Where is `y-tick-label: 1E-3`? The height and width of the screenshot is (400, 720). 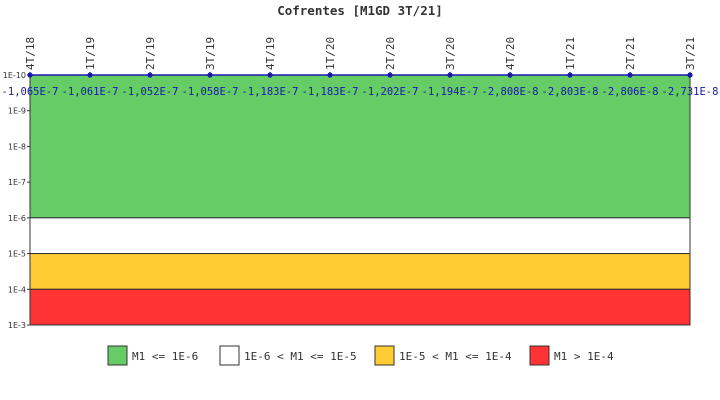 y-tick-label: 1E-3 is located at coordinates (17, 325).